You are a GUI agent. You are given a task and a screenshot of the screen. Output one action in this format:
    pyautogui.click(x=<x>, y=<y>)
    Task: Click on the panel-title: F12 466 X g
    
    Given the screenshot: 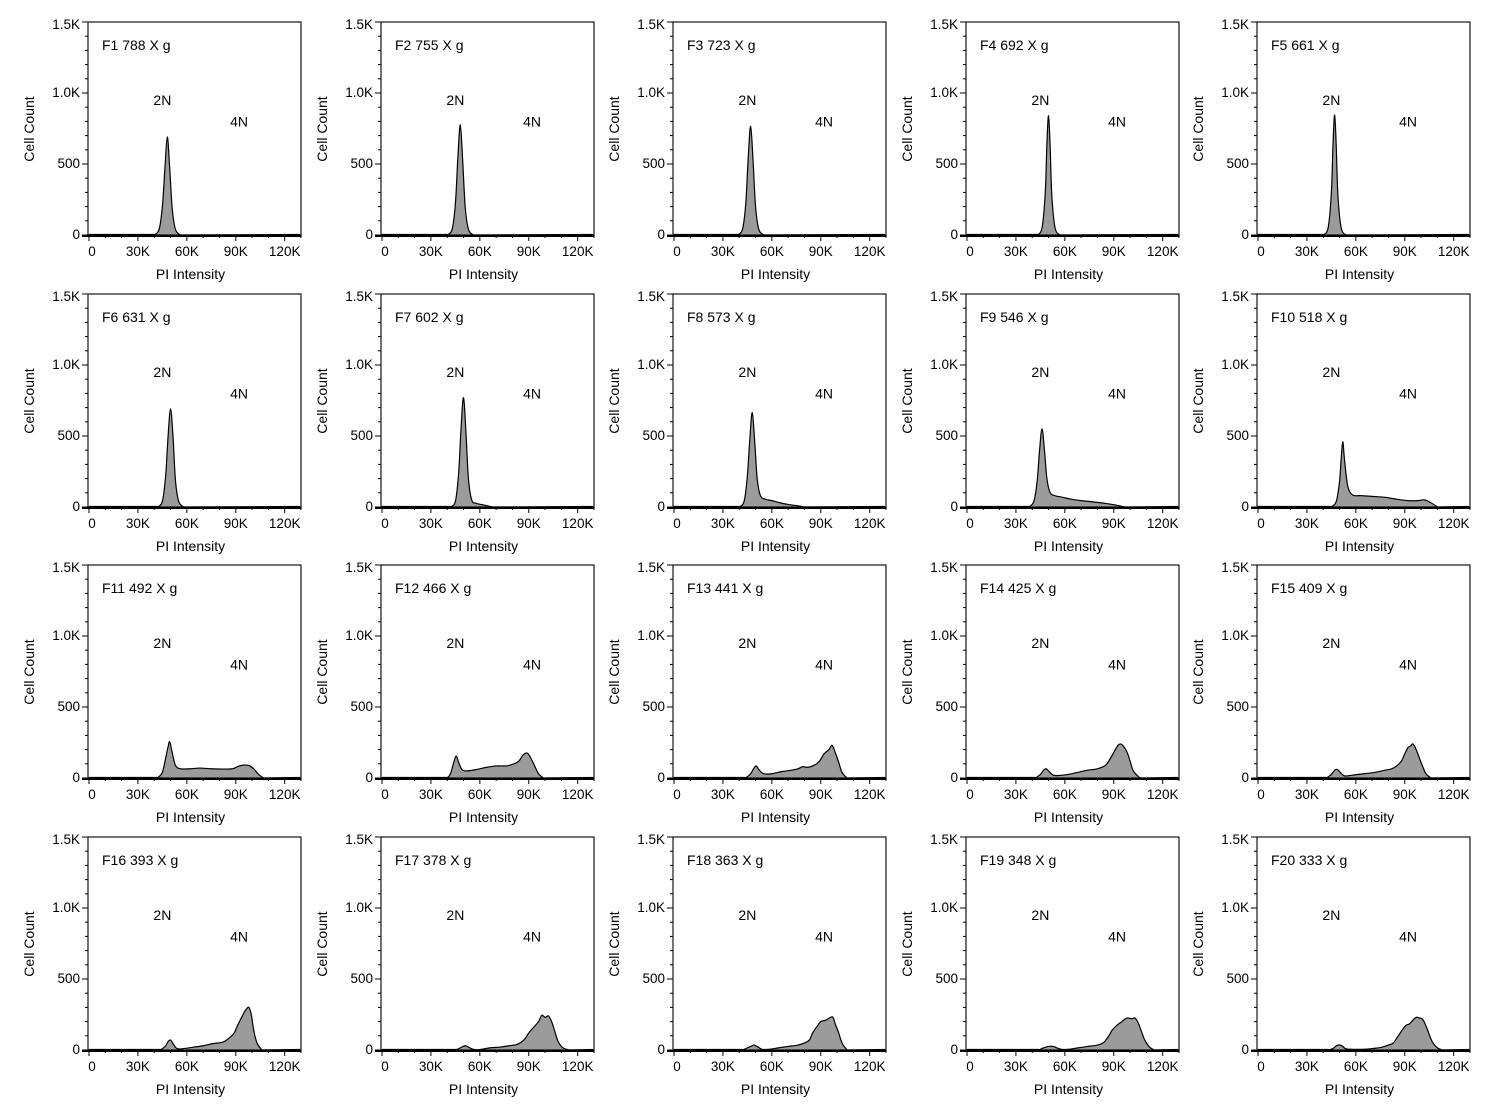 What is the action you would take?
    pyautogui.click(x=433, y=588)
    